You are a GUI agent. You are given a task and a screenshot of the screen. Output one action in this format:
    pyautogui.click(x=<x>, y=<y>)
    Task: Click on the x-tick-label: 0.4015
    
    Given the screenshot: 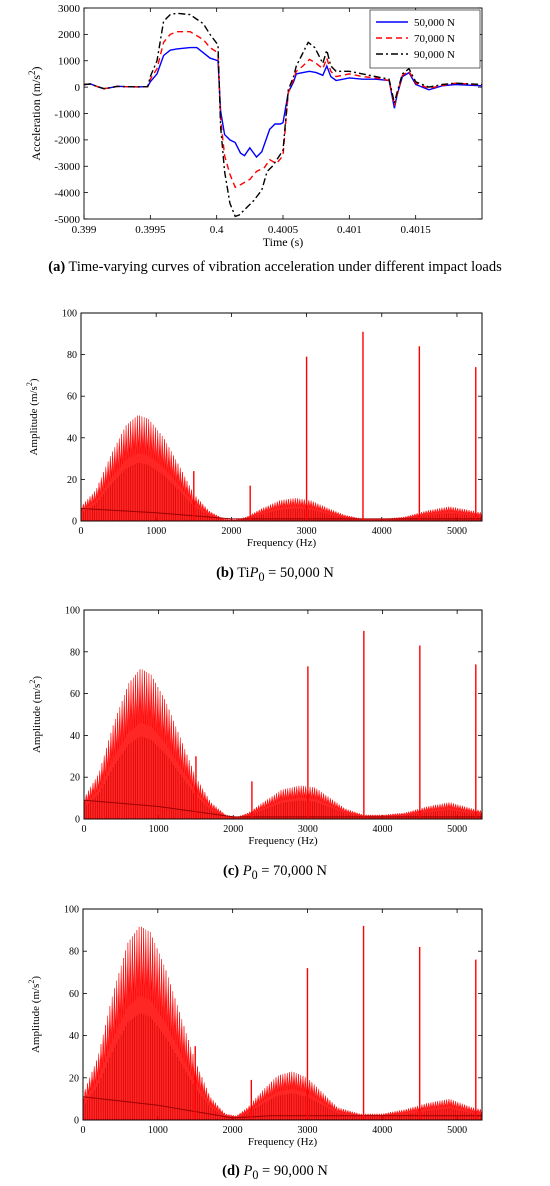 What is the action you would take?
    pyautogui.click(x=416, y=230)
    